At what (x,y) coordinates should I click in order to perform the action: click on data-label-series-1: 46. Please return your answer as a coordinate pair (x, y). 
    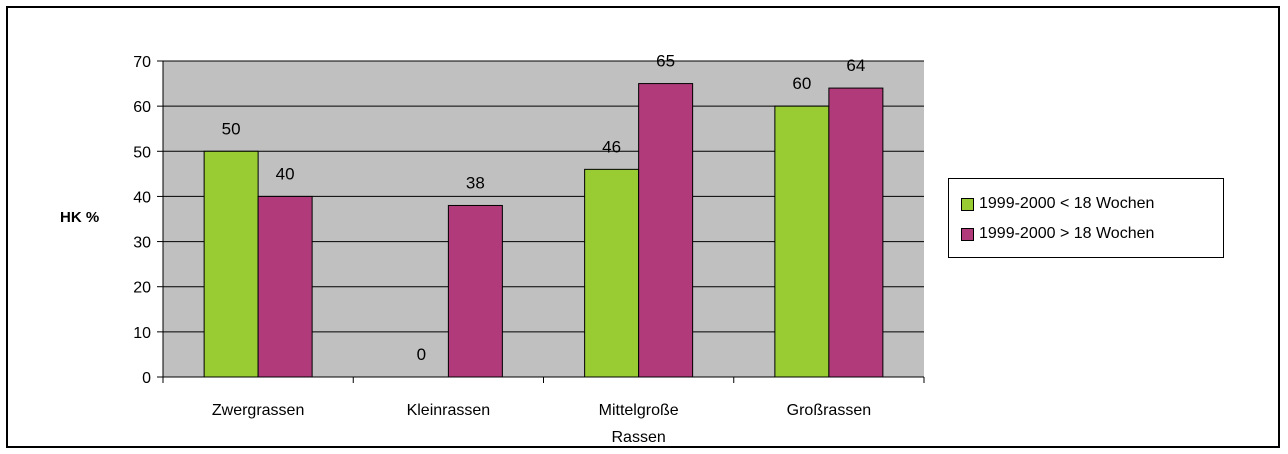
    Looking at the image, I should click on (611, 146).